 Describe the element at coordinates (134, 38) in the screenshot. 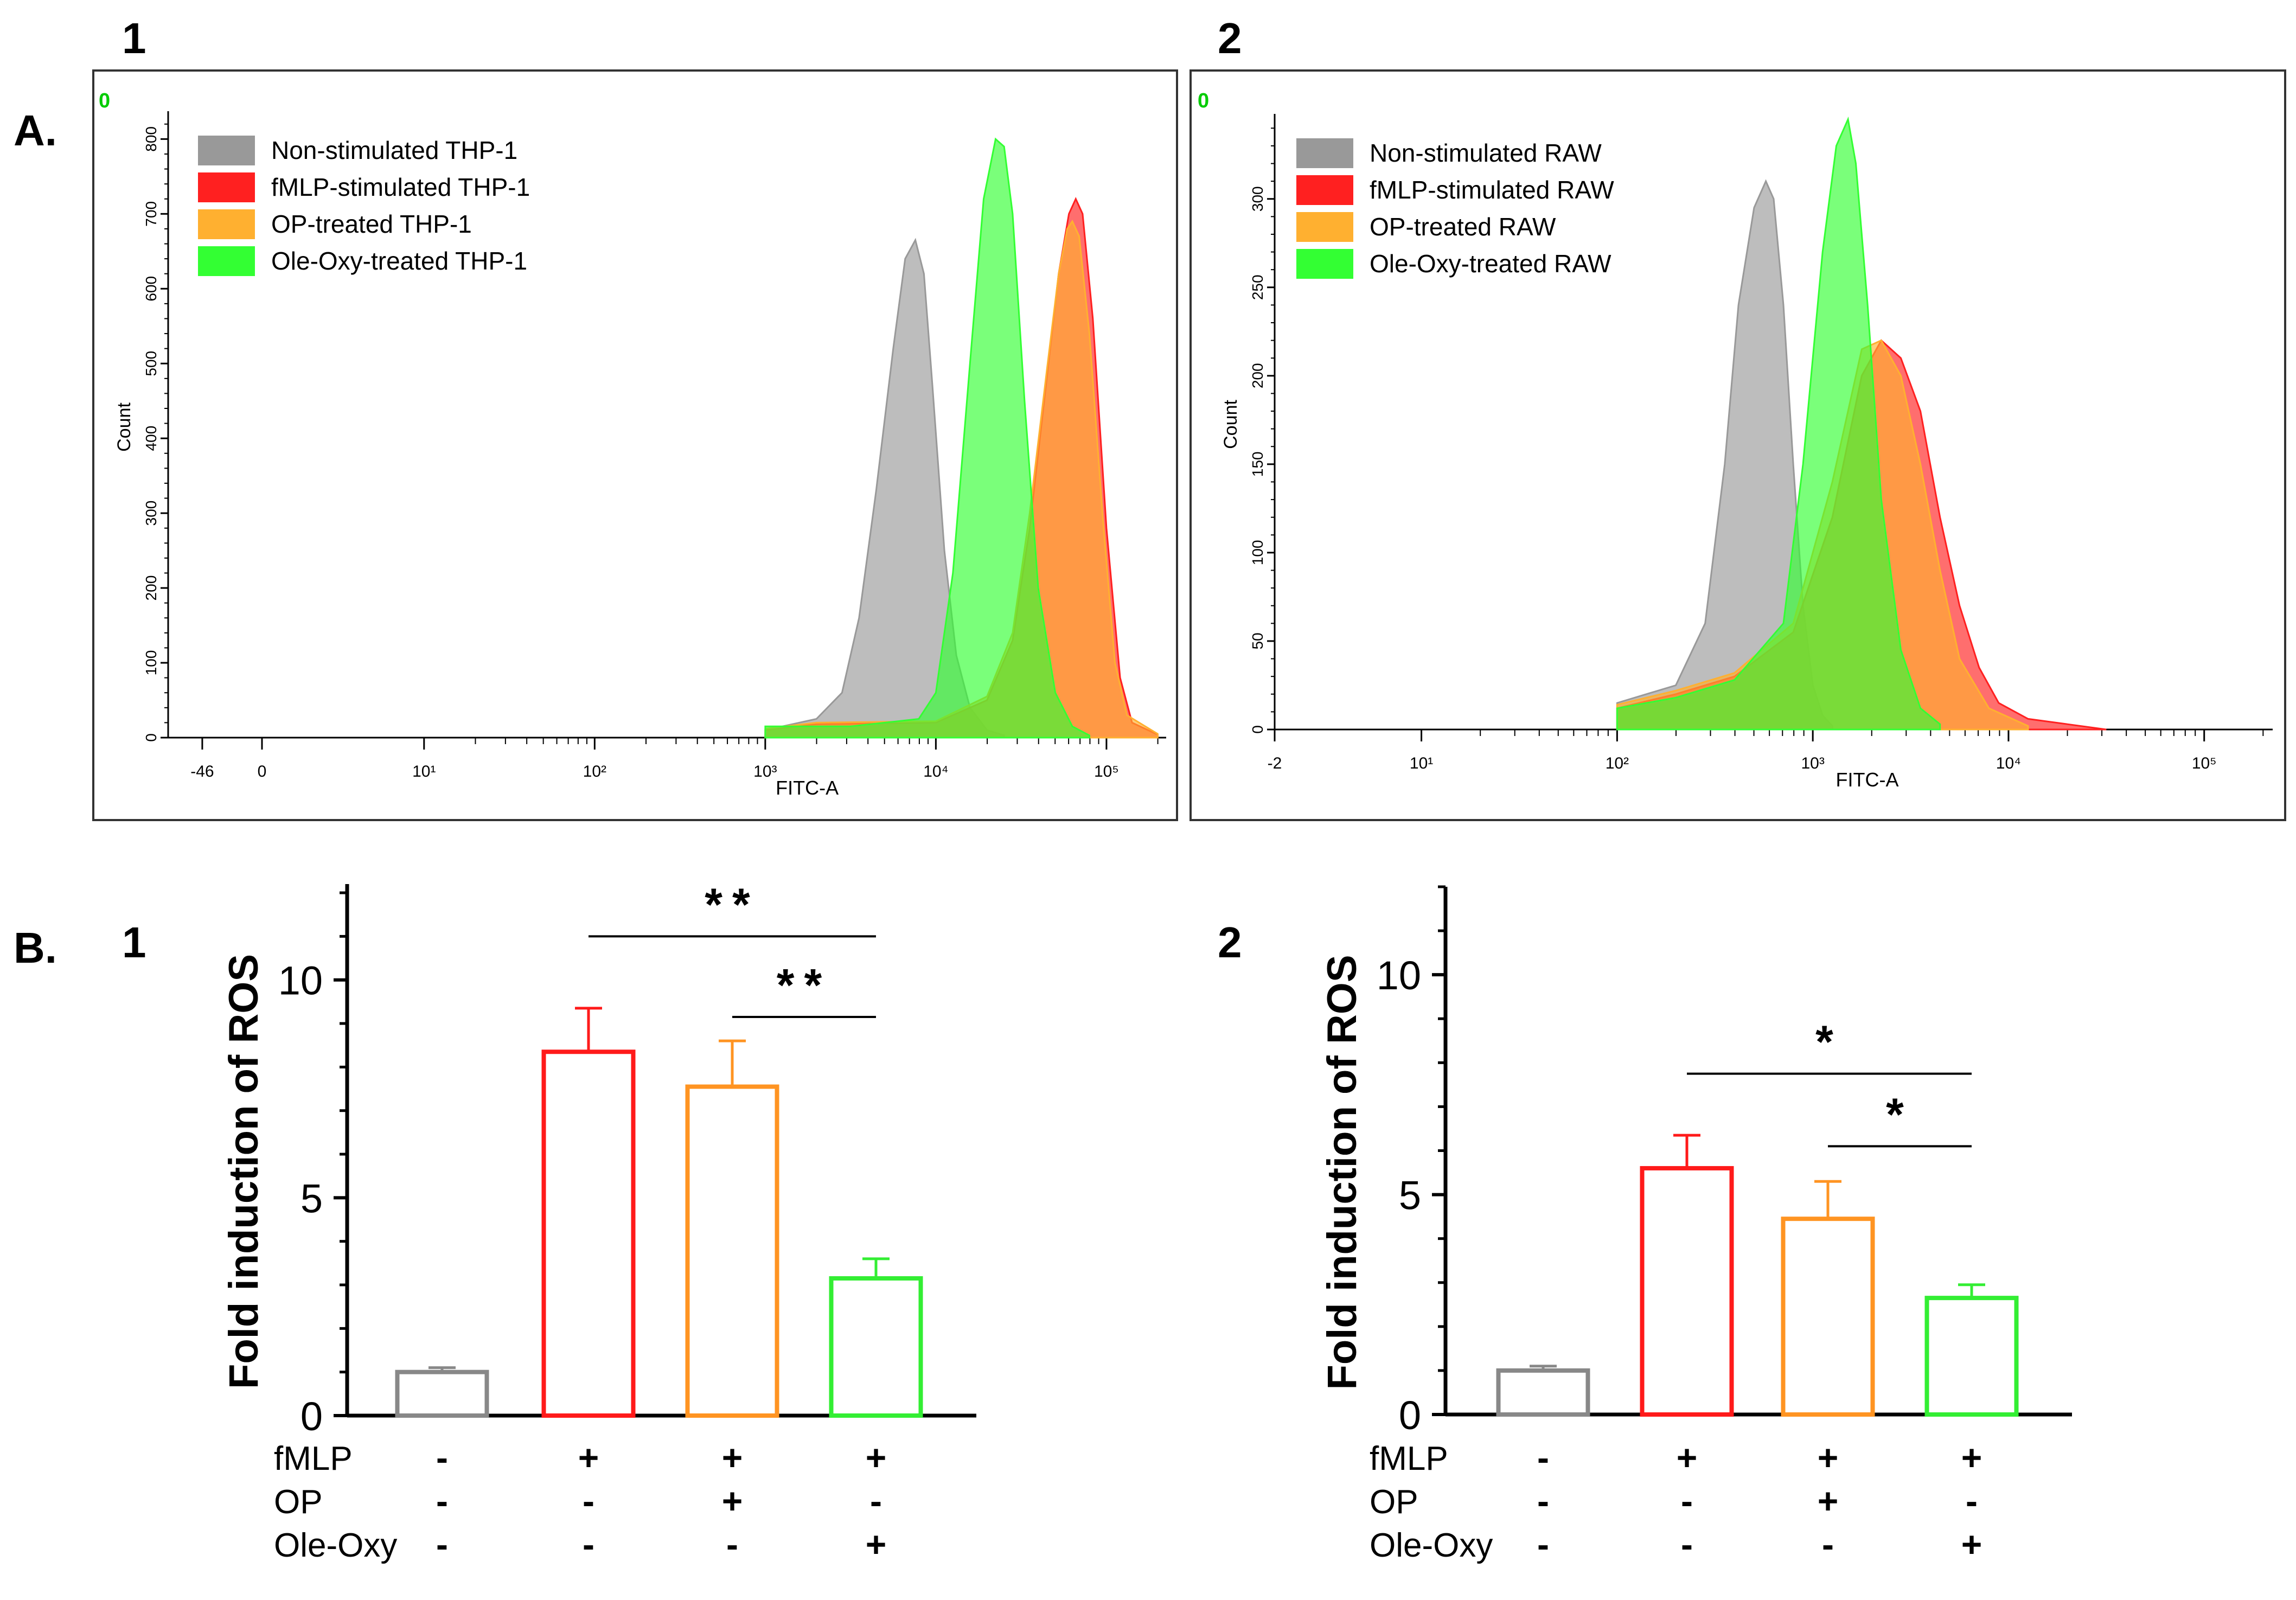

I see `subpanel-label-A1: 1` at that location.